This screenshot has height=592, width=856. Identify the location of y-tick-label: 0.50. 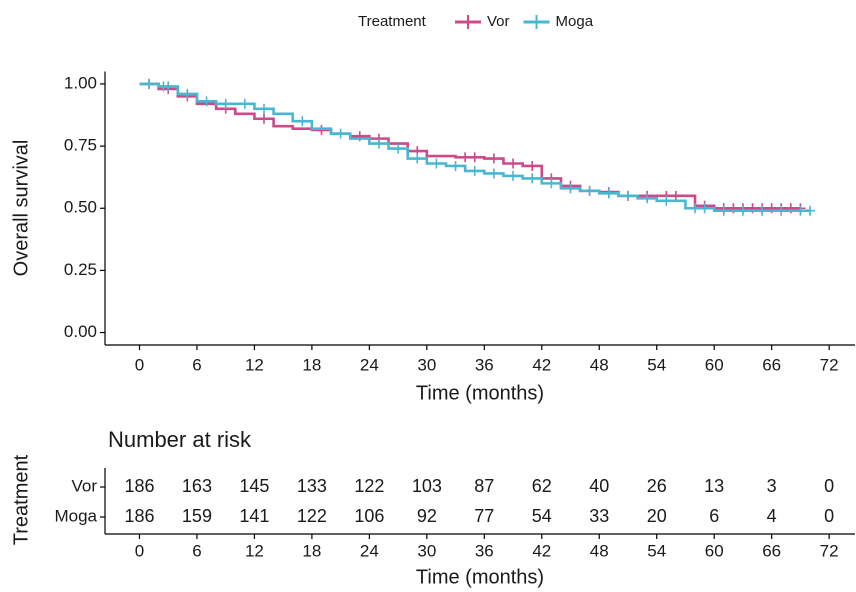
(80, 207).